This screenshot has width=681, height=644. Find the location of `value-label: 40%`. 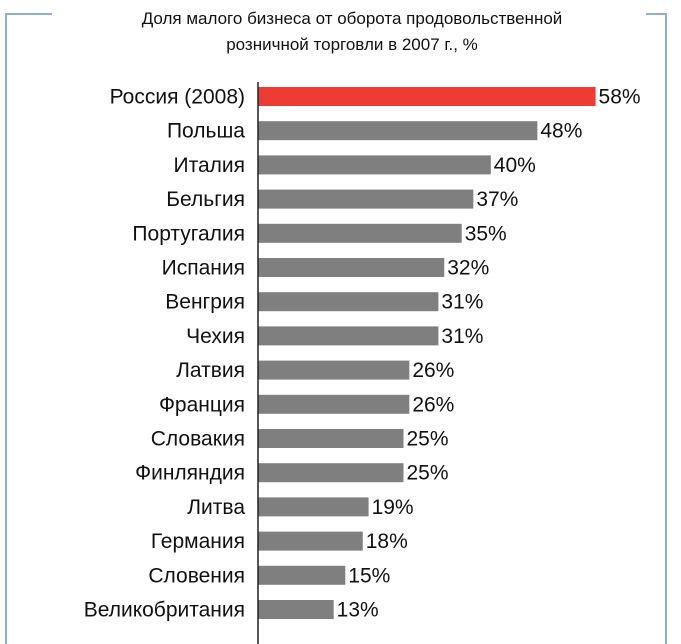

value-label: 40% is located at coordinates (515, 165).